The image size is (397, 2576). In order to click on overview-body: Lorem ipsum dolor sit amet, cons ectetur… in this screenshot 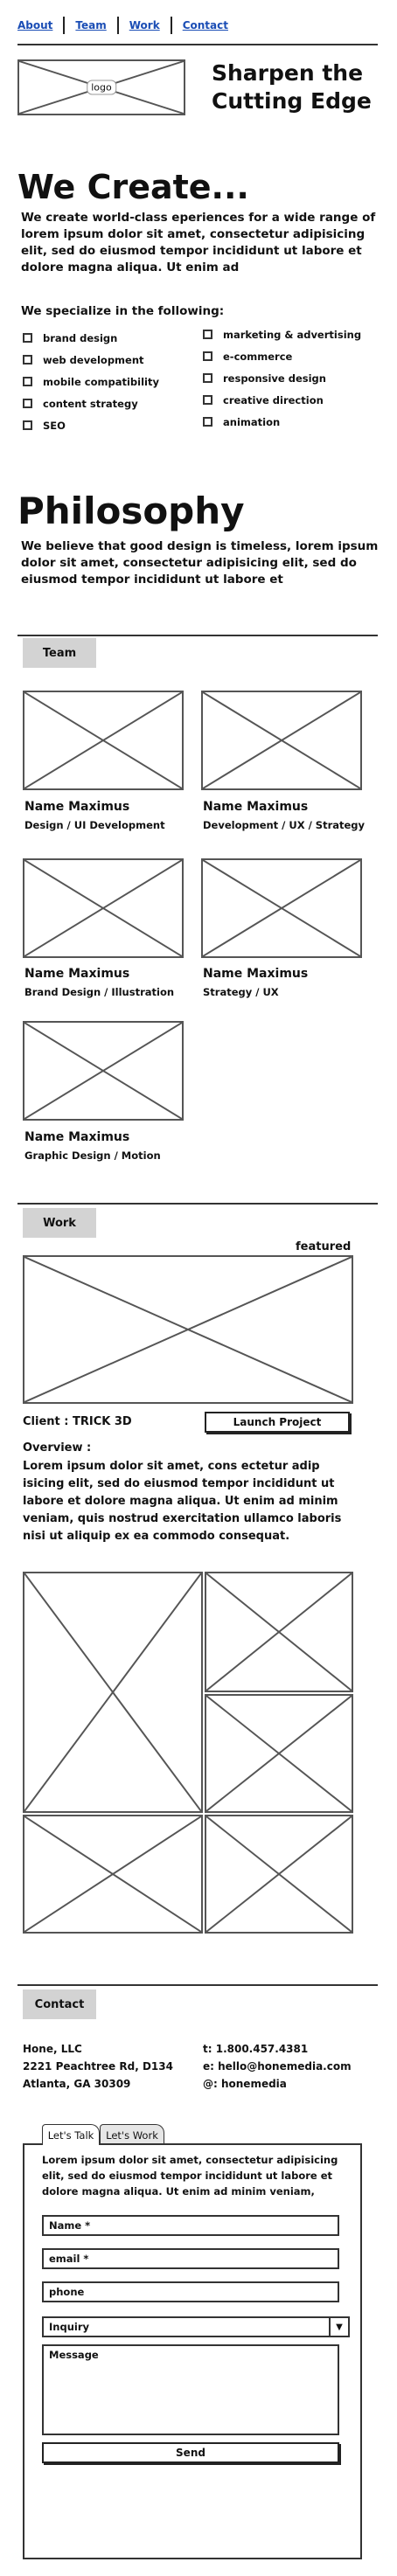, I will do `click(183, 1501)`.